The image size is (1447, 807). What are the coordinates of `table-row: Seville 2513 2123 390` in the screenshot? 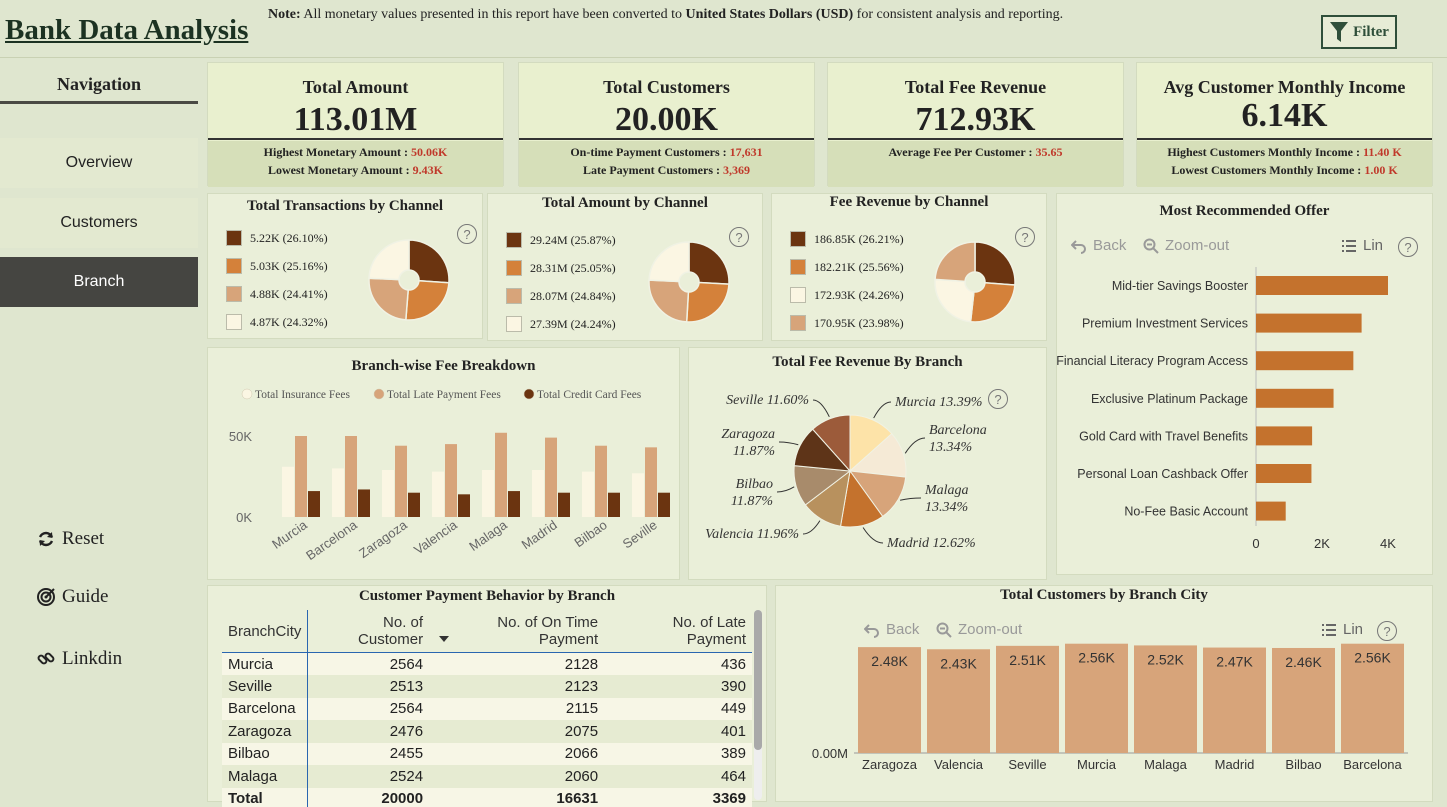 It's located at (487, 686).